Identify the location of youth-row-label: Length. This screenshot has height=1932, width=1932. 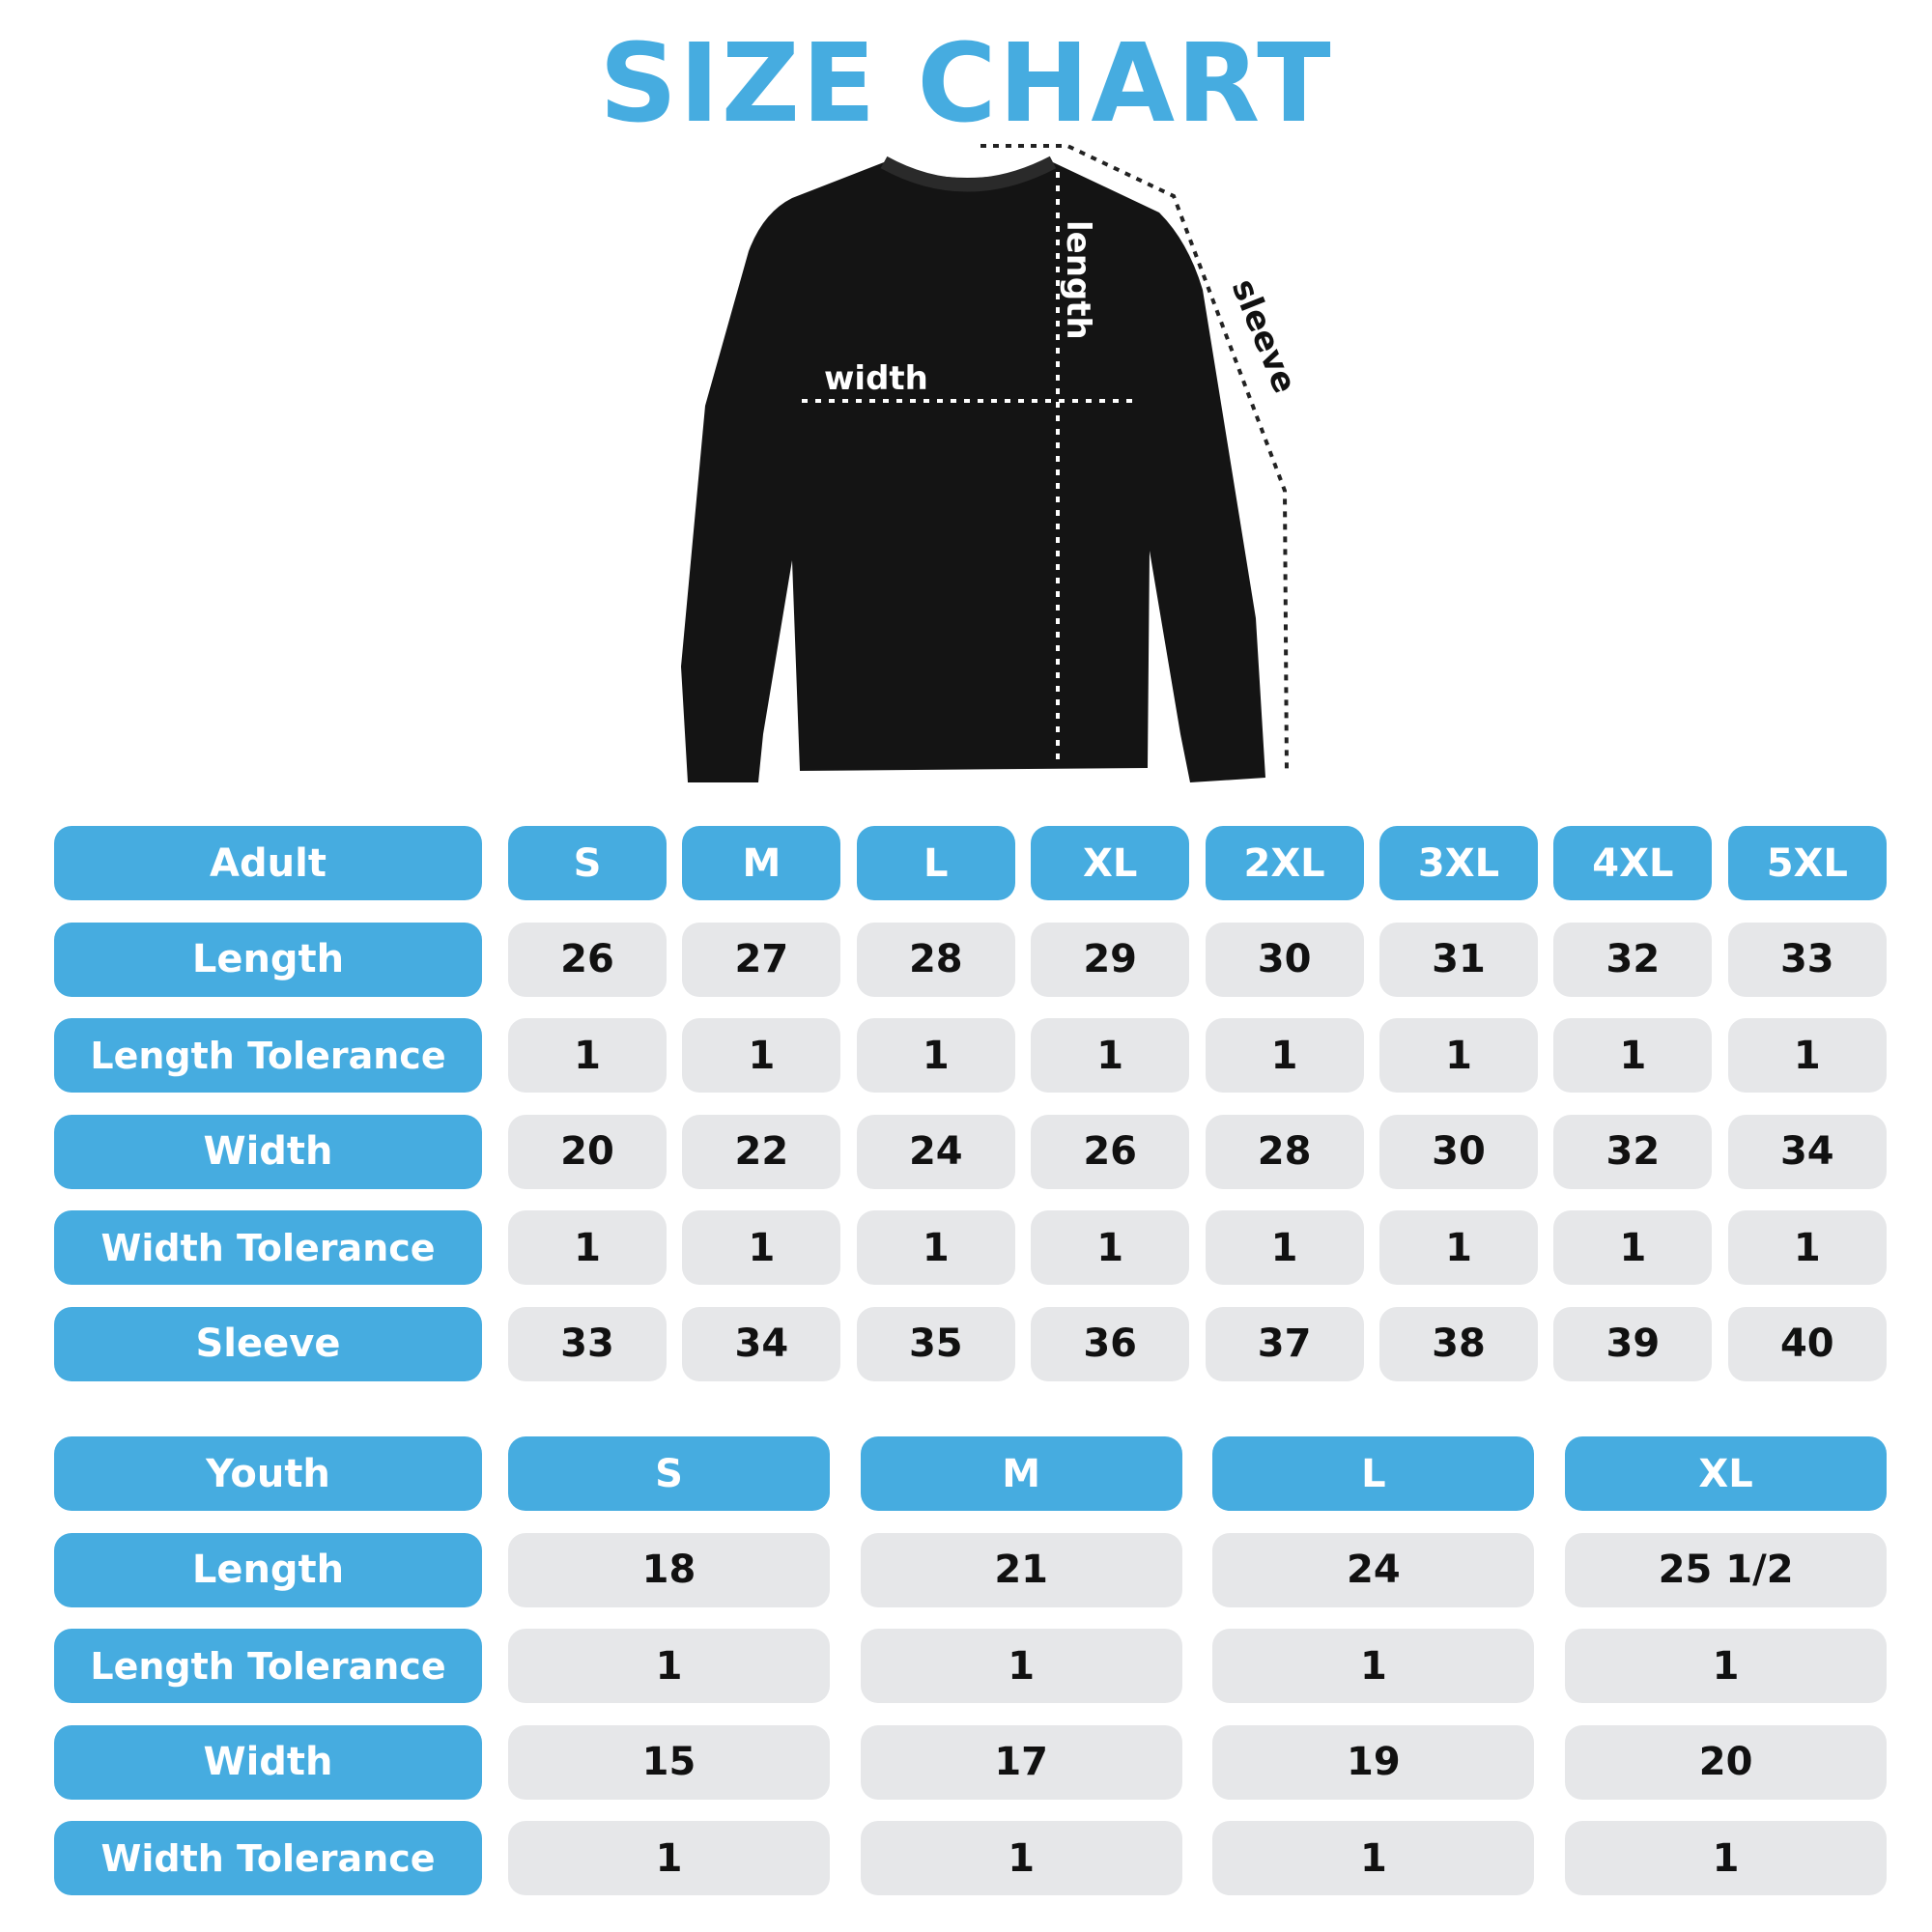
(268, 1569).